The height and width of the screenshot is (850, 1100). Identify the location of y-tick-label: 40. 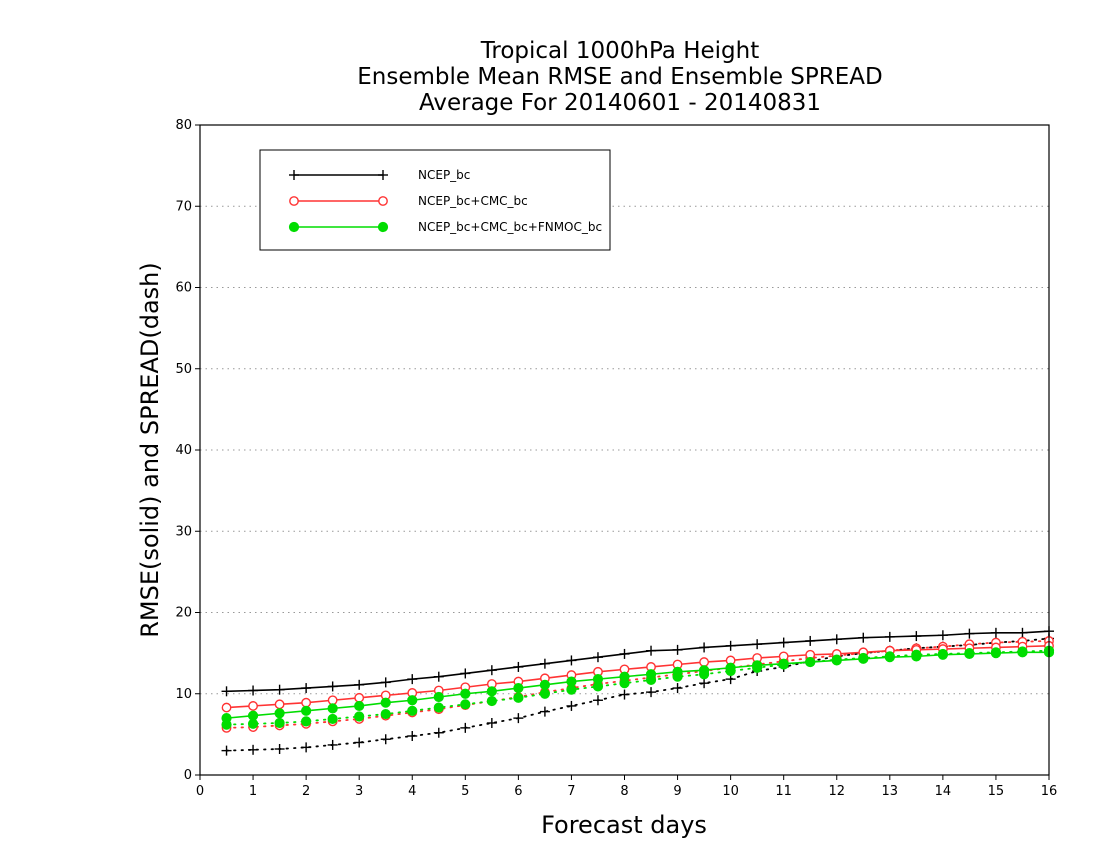
(183, 450).